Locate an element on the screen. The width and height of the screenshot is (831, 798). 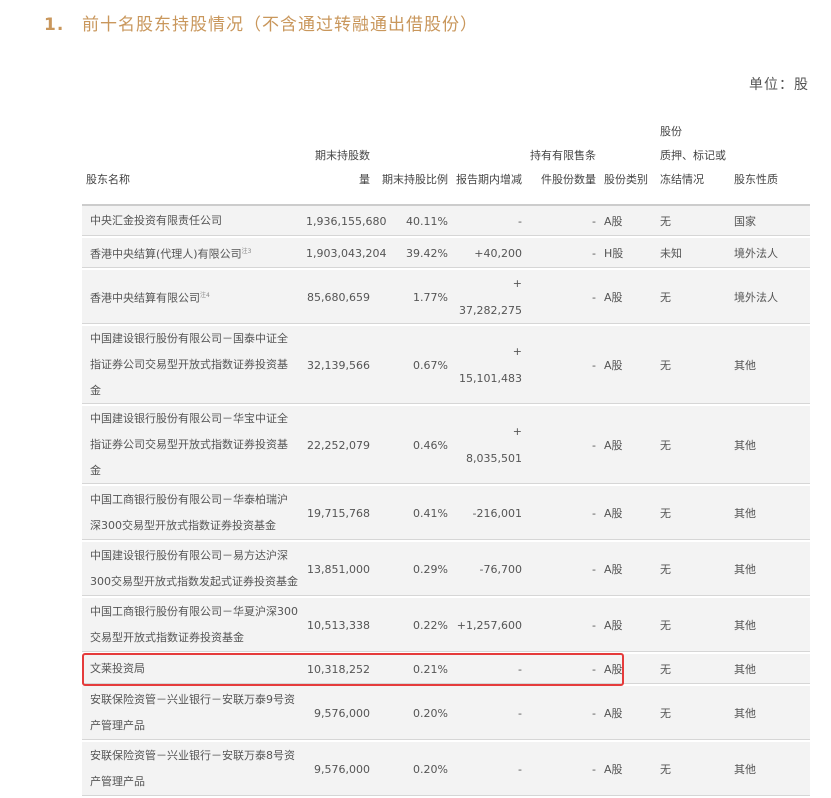
header-pledge-line3: 冻结情况 is located at coordinates (682, 179).